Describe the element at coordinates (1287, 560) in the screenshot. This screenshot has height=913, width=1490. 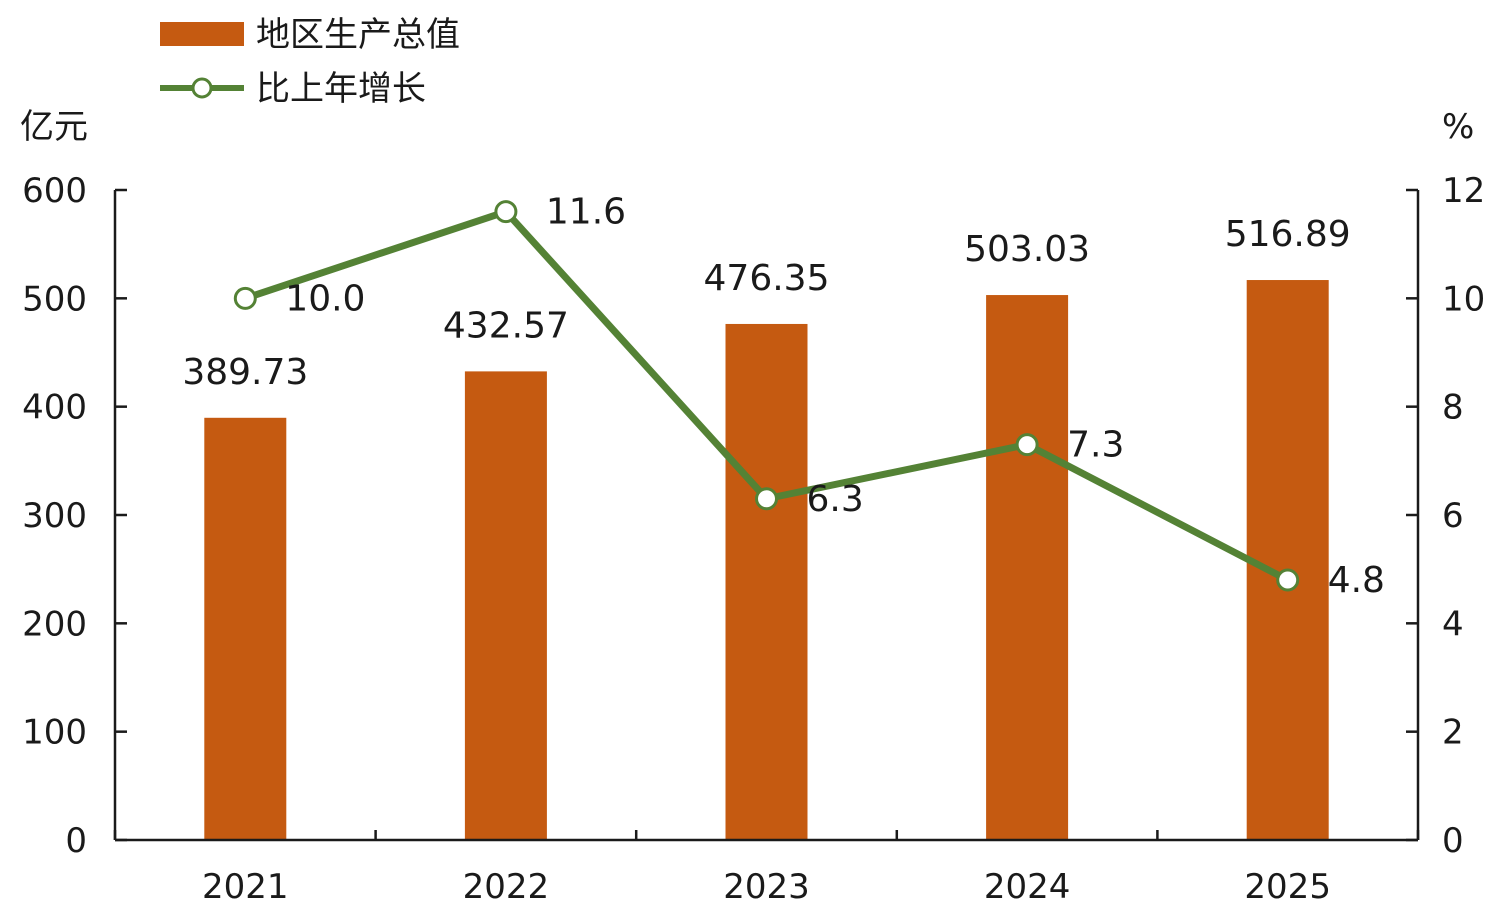
I see `bar-2025` at that location.